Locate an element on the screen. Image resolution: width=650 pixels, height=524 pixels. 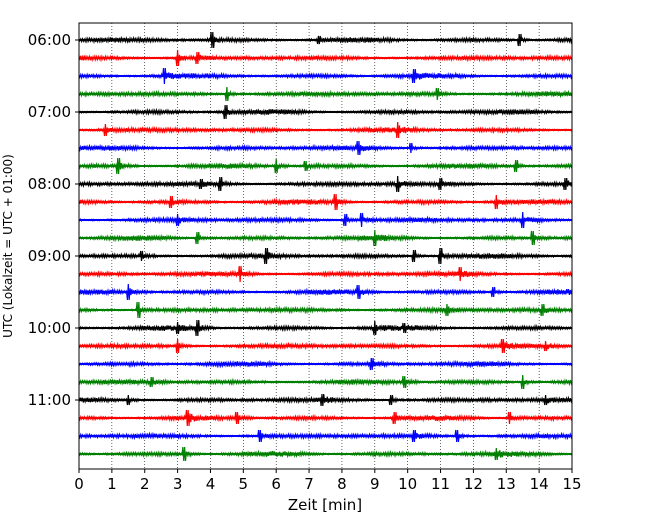
x-tick-label-8: 8 is located at coordinates (342, 484).